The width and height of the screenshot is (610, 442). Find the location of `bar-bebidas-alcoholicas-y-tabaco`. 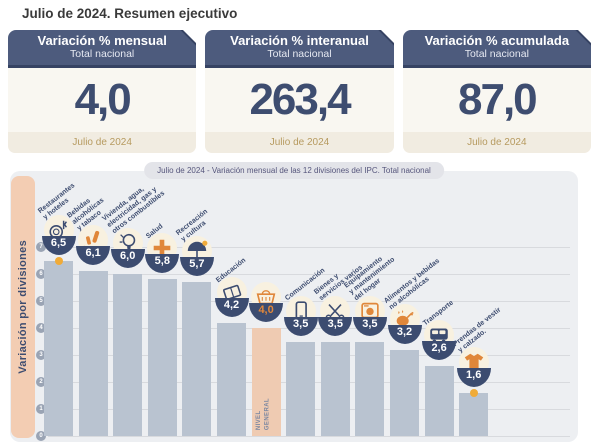

bar-bebidas-alcoholicas-y-tabaco is located at coordinates (93, 353).